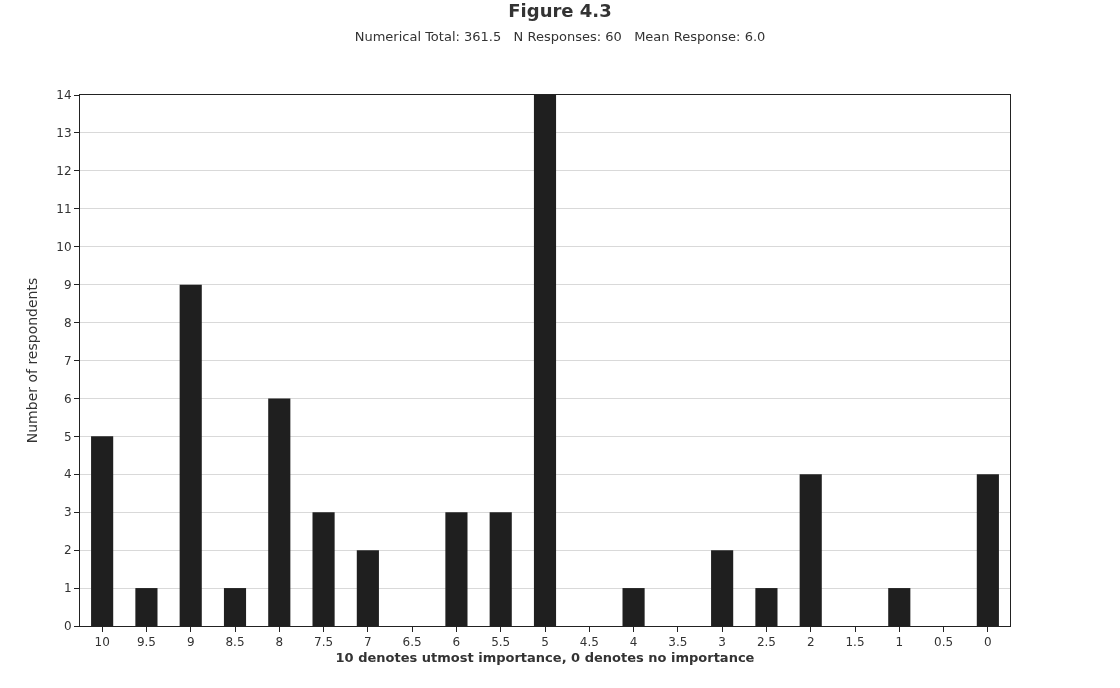 The height and width of the screenshot is (688, 1120). I want to click on x-tick-label: 9.5, so click(146, 642).